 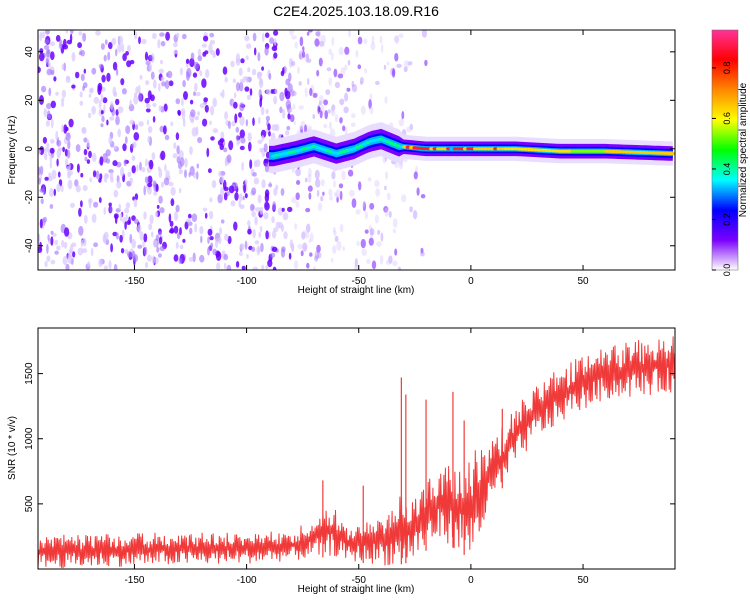 I want to click on spec-y-tick-label: 20, so click(x=29, y=100).